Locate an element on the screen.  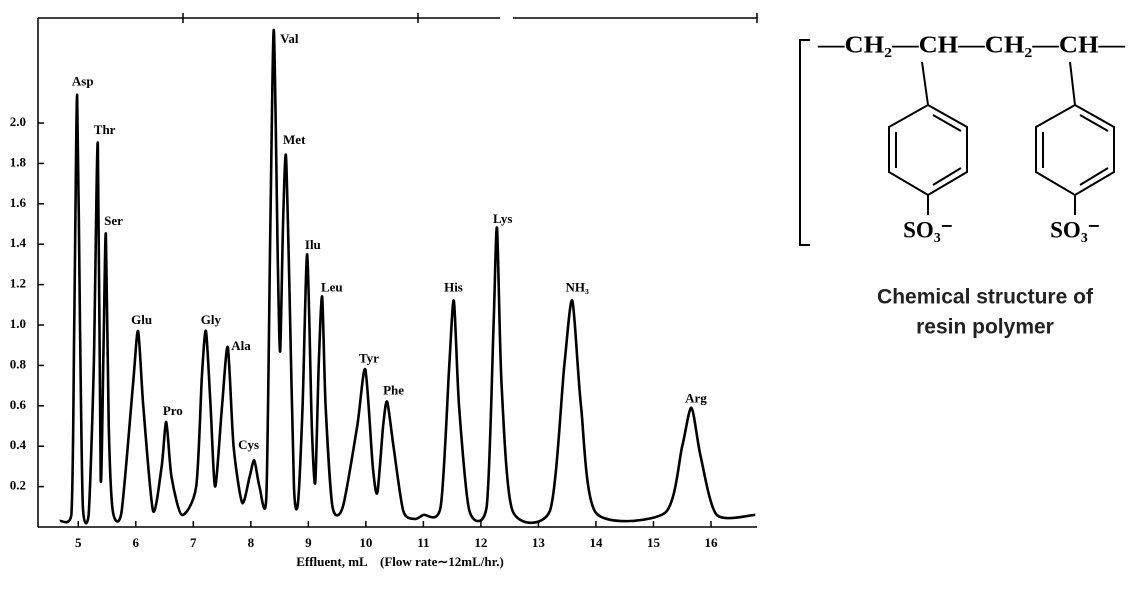
peak-label: Arg is located at coordinates (696, 398).